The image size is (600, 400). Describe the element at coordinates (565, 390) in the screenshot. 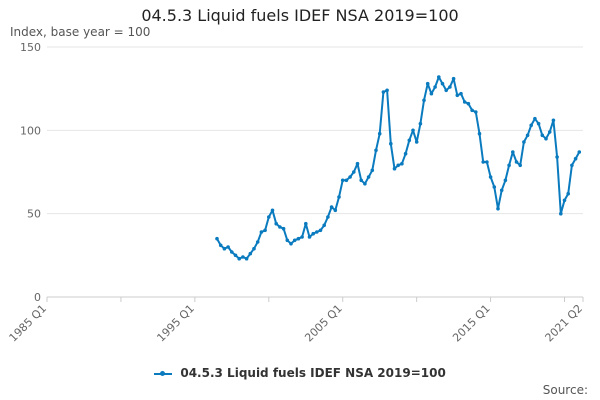

I see `source-label: Source:` at that location.